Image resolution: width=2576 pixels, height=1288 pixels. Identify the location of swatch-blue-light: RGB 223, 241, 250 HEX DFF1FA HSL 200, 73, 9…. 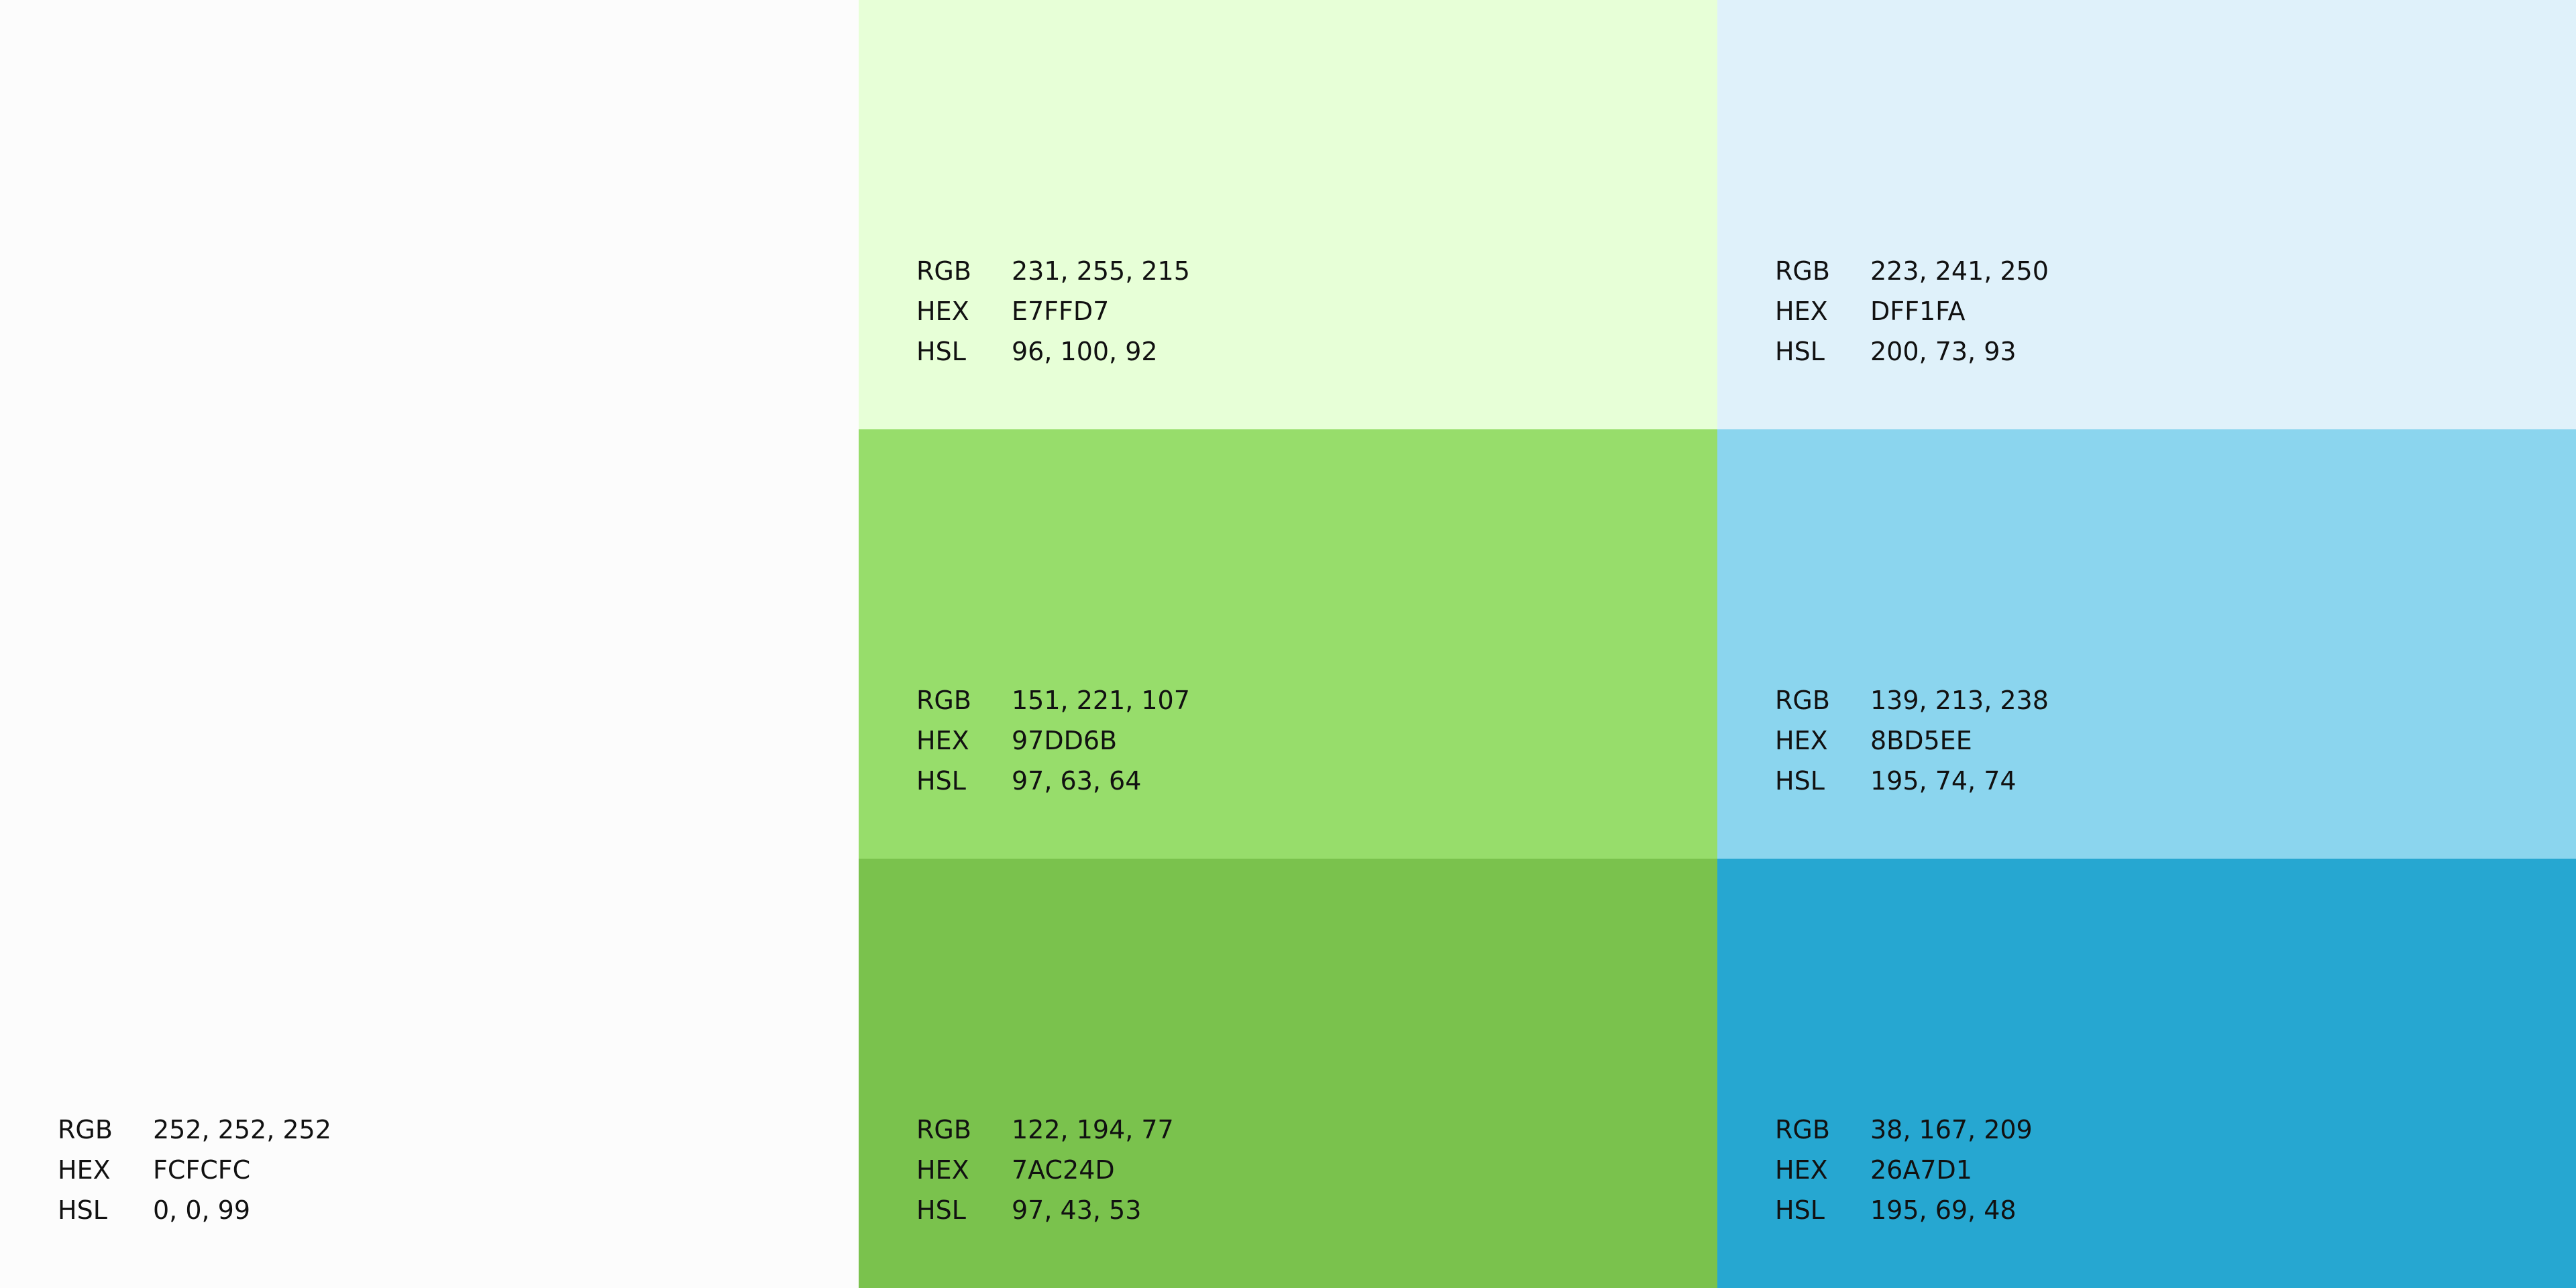
(2146, 214).